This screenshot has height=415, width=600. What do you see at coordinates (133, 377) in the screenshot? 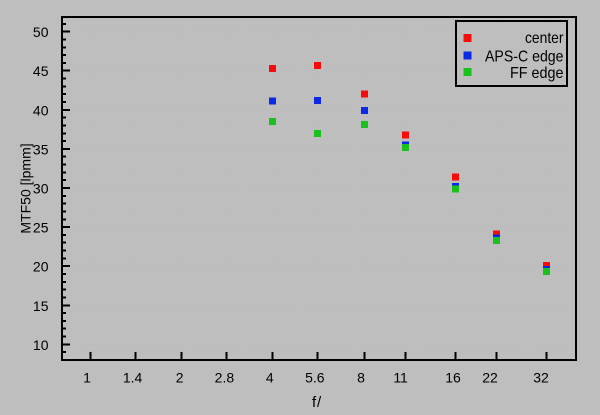
I see `svg-text: 1.4` at bounding box center [133, 377].